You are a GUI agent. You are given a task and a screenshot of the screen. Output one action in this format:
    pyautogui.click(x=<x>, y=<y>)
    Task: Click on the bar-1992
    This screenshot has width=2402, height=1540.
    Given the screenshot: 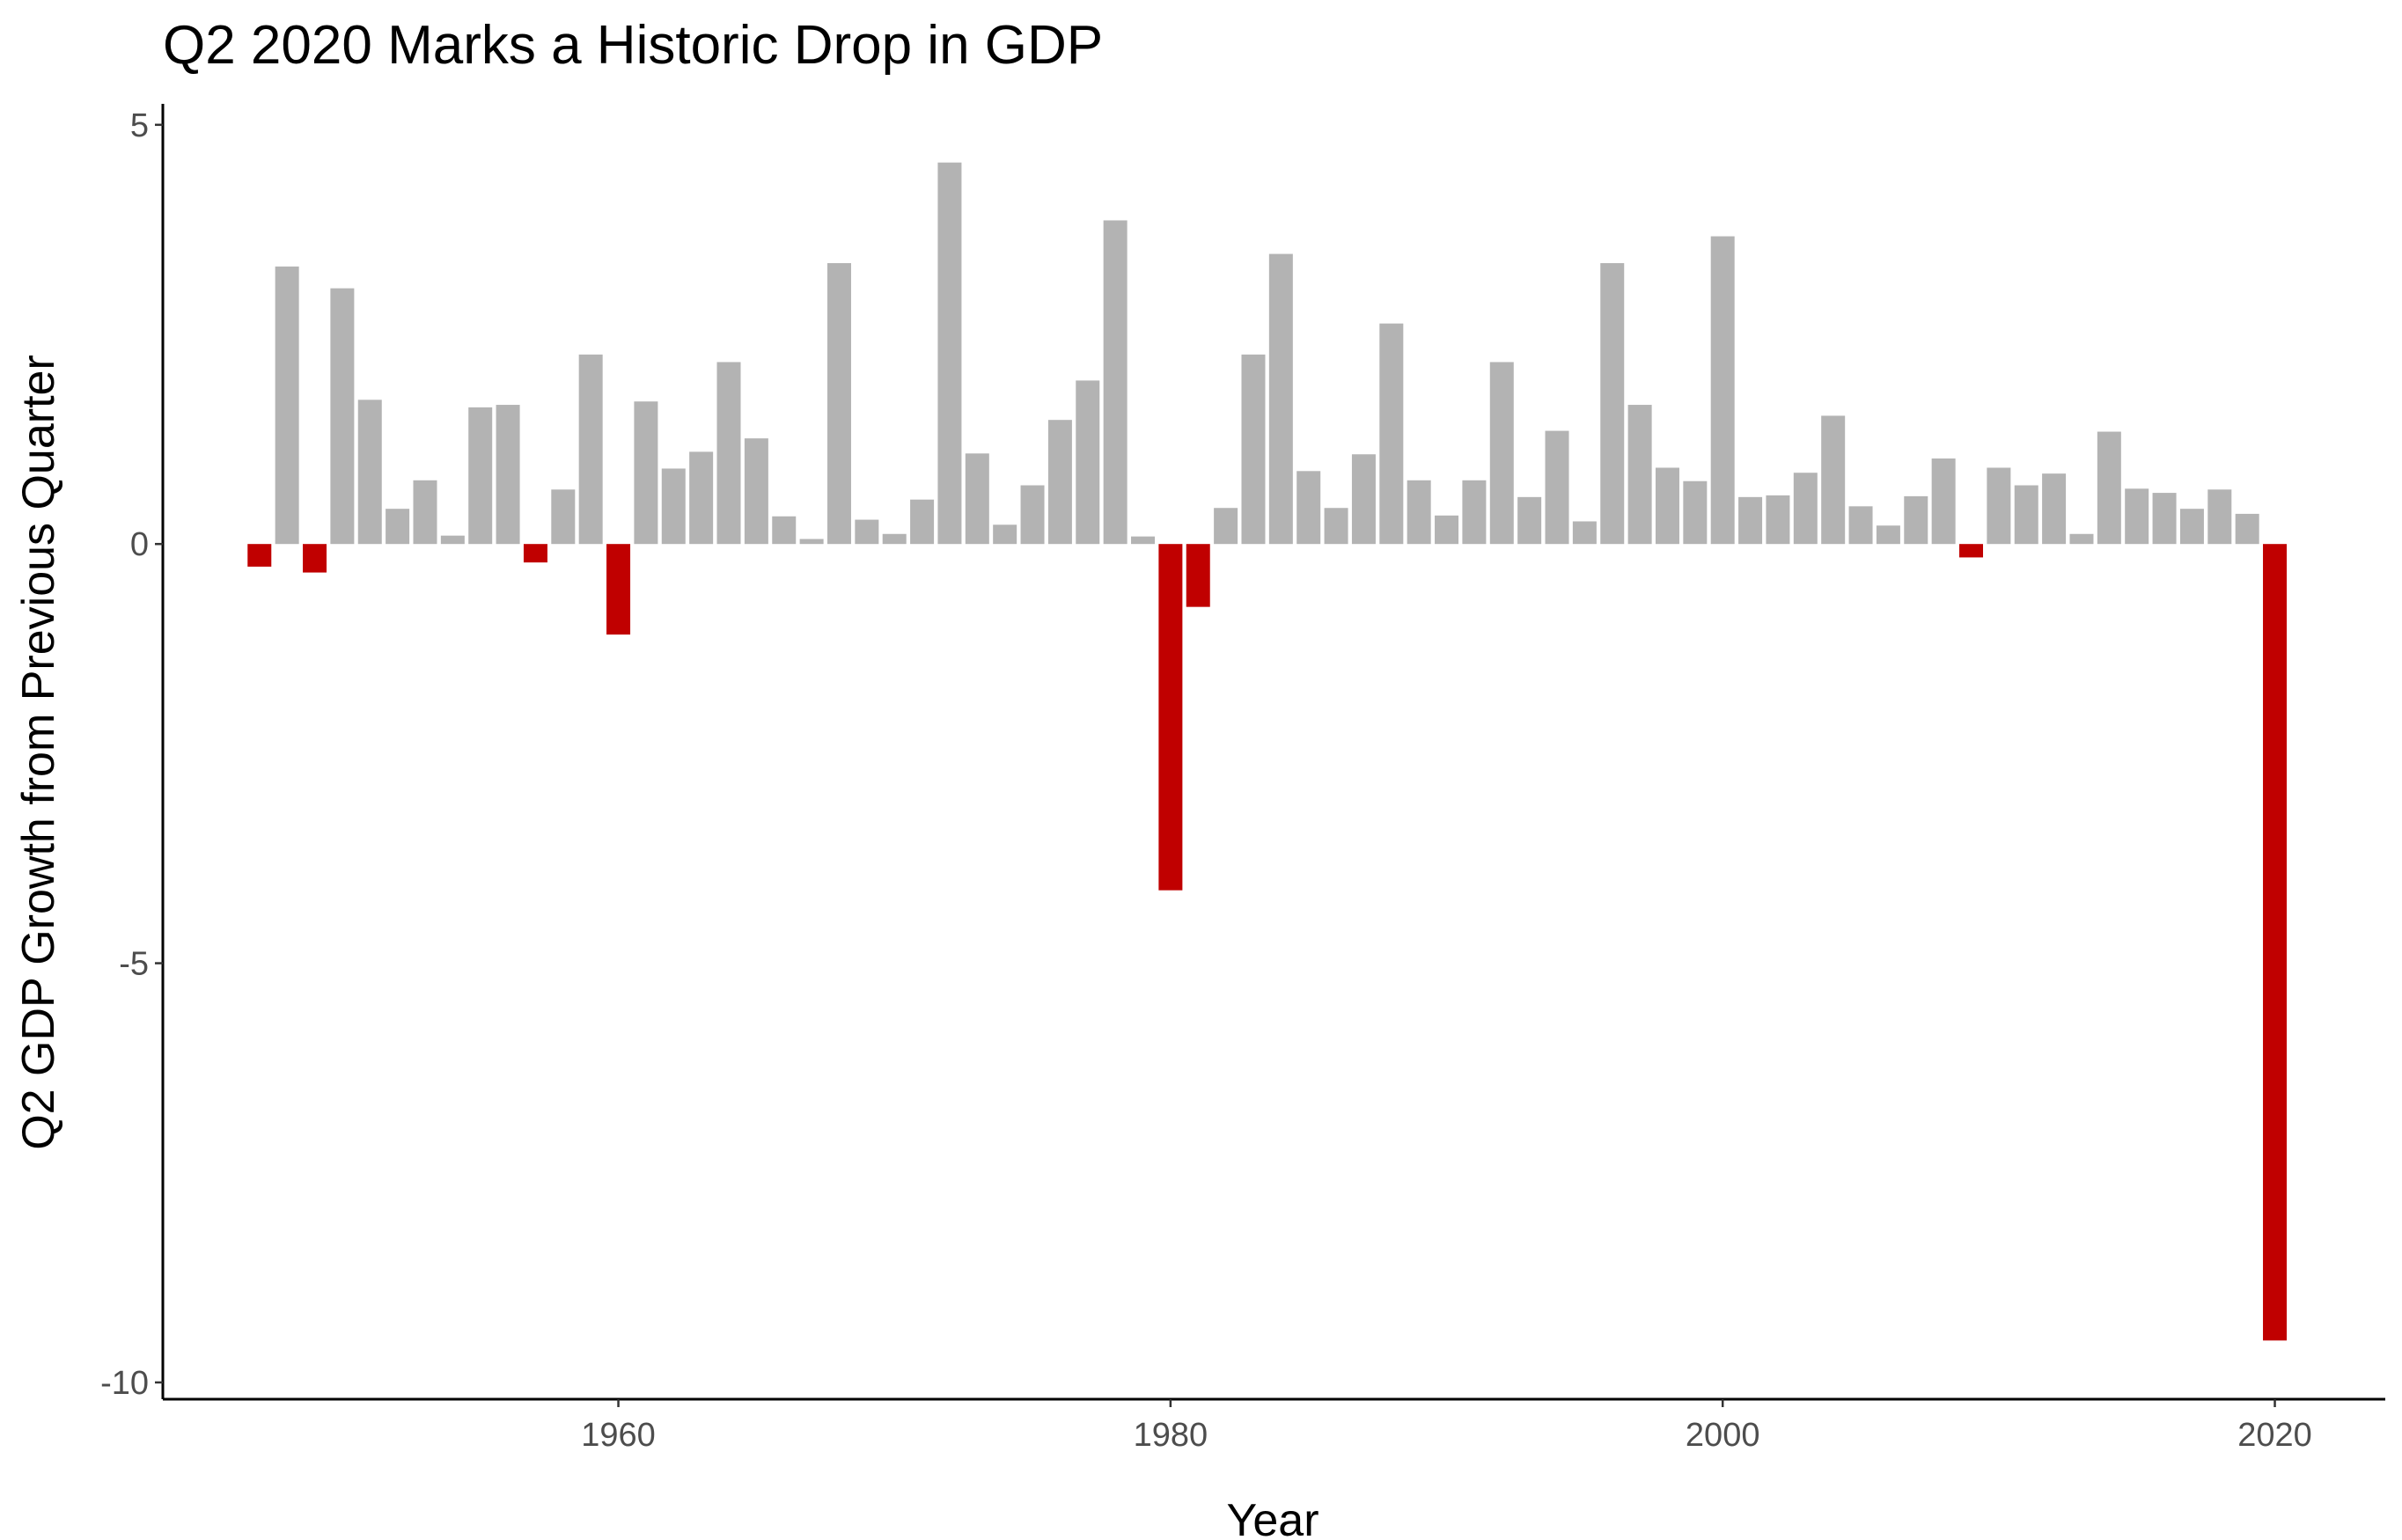 What is the action you would take?
    pyautogui.click(x=1501, y=454)
    